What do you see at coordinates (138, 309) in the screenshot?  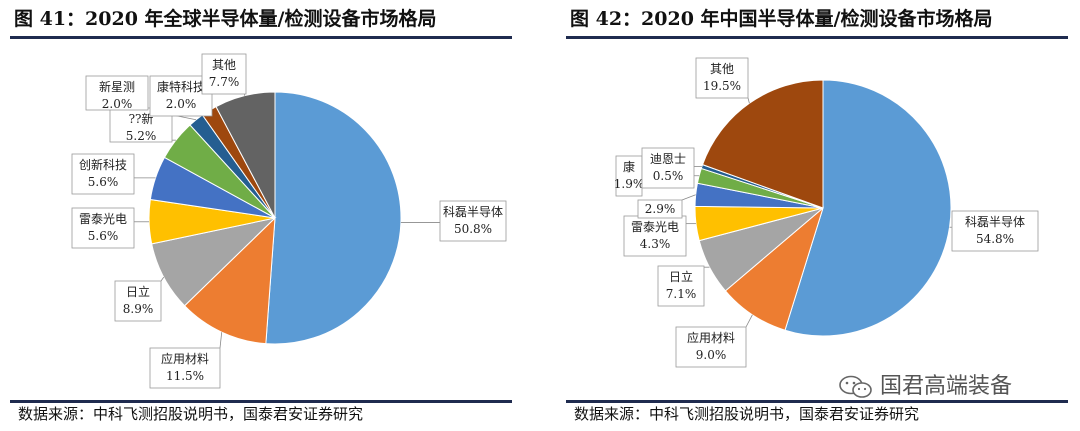 I see `slice-label-value: 8.9%` at bounding box center [138, 309].